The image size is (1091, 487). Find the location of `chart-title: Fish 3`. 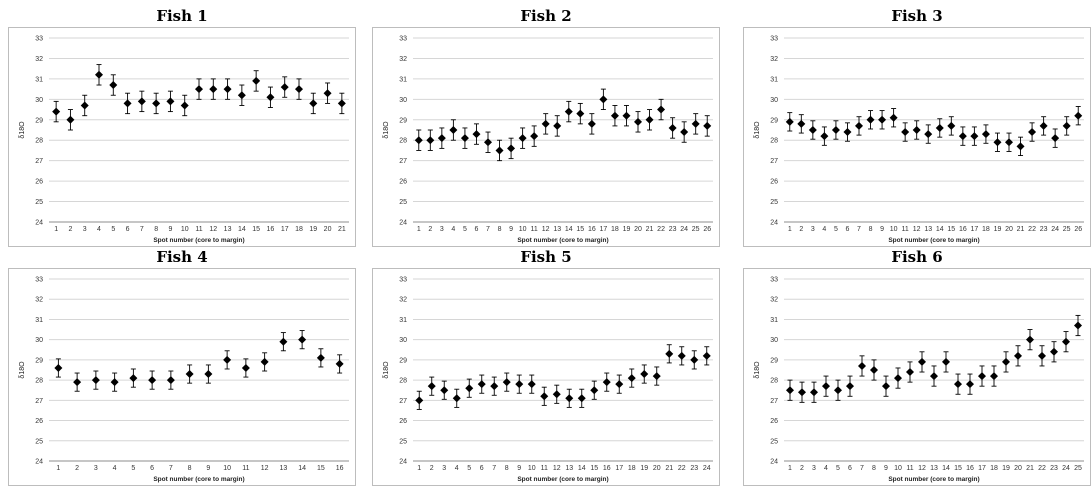

chart-title: Fish 3 is located at coordinates (917, 16).